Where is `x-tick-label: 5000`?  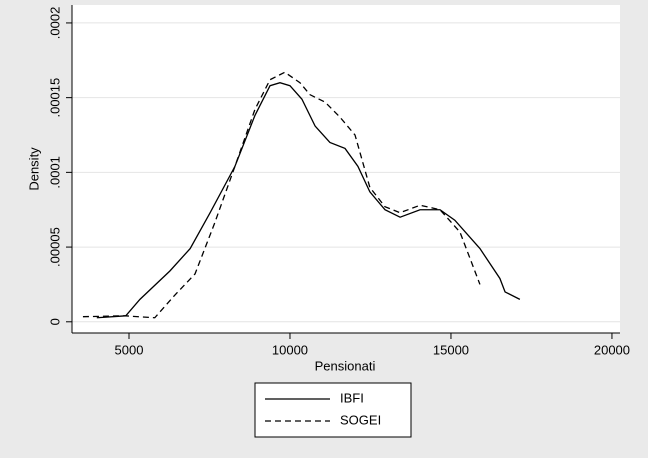 x-tick-label: 5000 is located at coordinates (129, 349).